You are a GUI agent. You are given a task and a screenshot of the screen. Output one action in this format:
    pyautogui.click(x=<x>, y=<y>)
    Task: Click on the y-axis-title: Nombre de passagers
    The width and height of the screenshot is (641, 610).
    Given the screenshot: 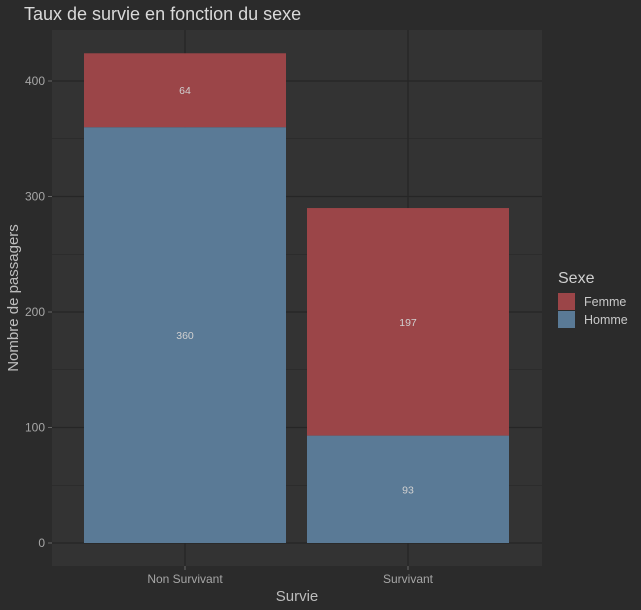 What is the action you would take?
    pyautogui.click(x=13, y=298)
    